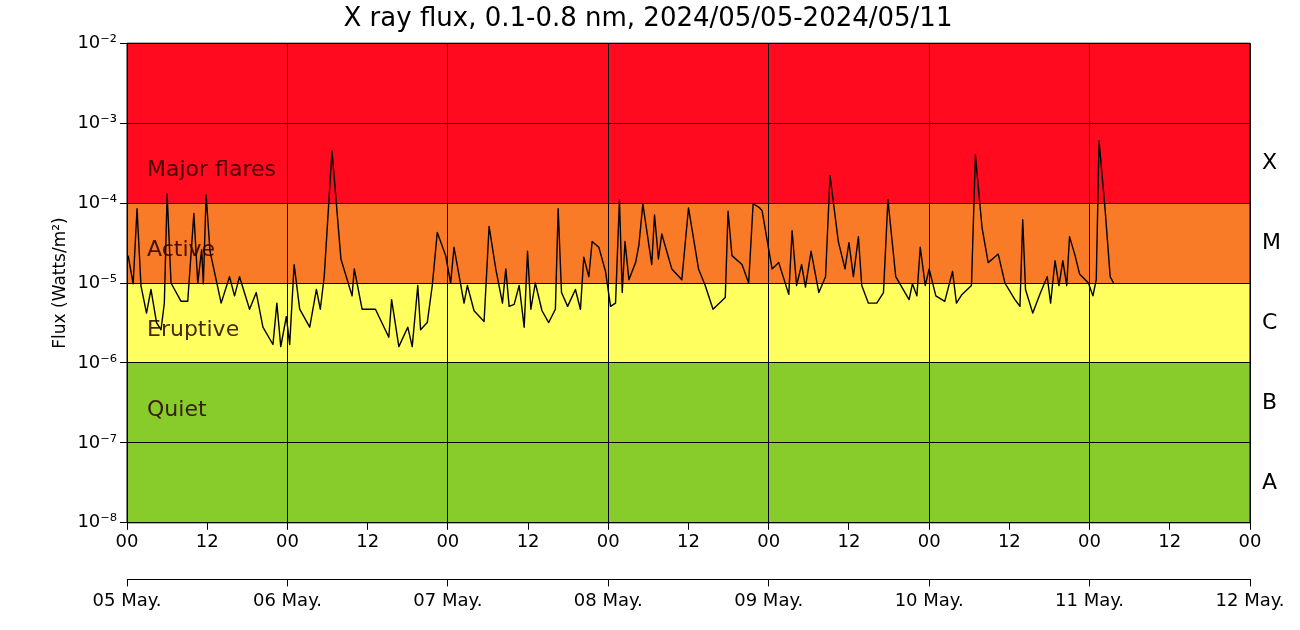 This screenshot has width=1300, height=630. I want to click on y-tick-label: 10⁻⁸, so click(97, 521).